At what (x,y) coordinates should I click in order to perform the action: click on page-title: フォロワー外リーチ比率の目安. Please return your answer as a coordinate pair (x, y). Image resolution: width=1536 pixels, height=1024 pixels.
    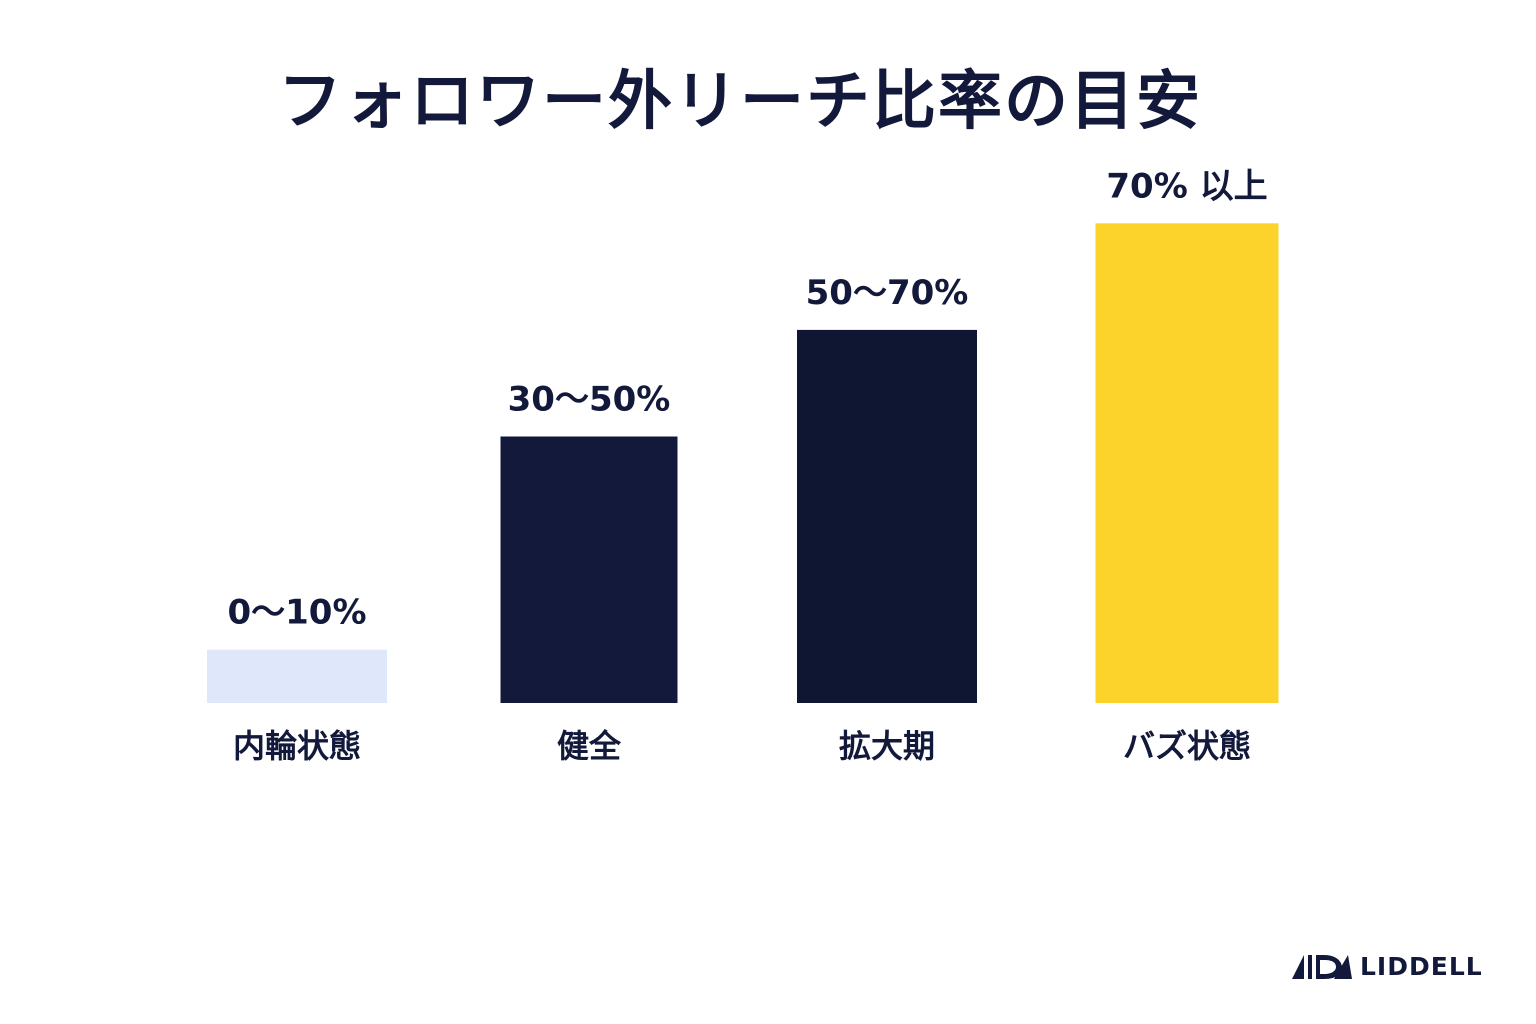
    Looking at the image, I should click on (740, 102).